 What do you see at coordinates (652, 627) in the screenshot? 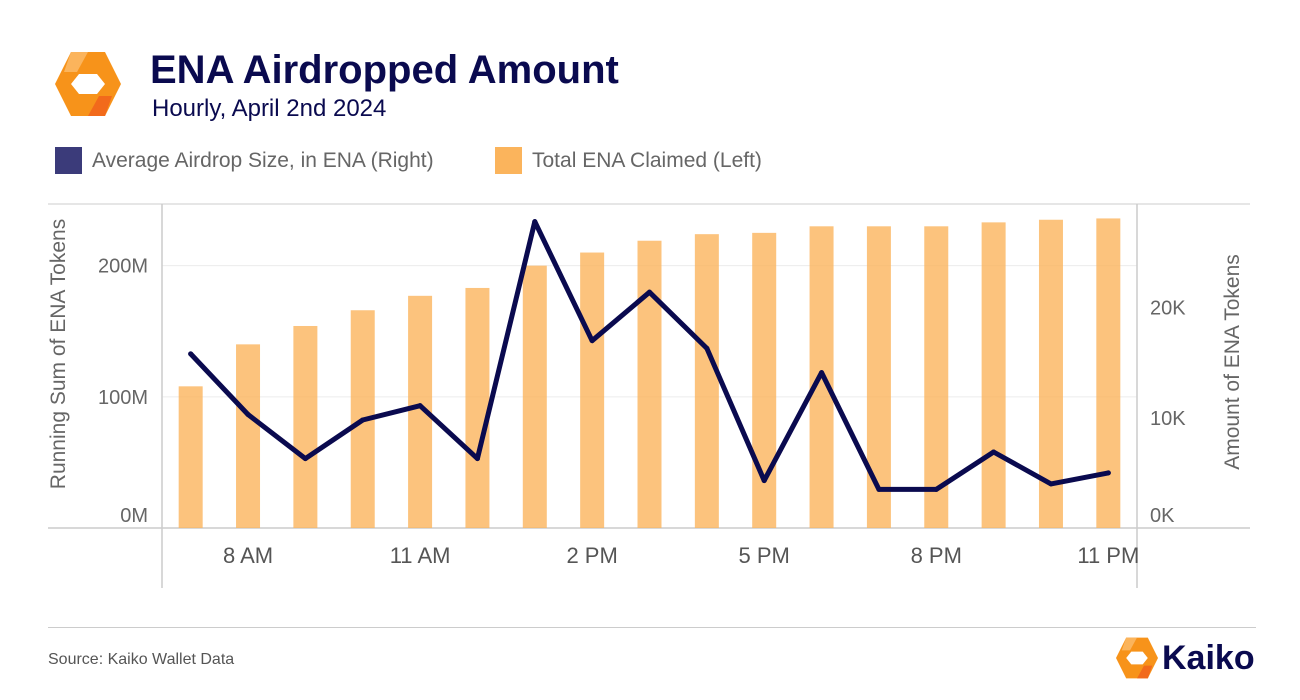
I see `footer-divider` at bounding box center [652, 627].